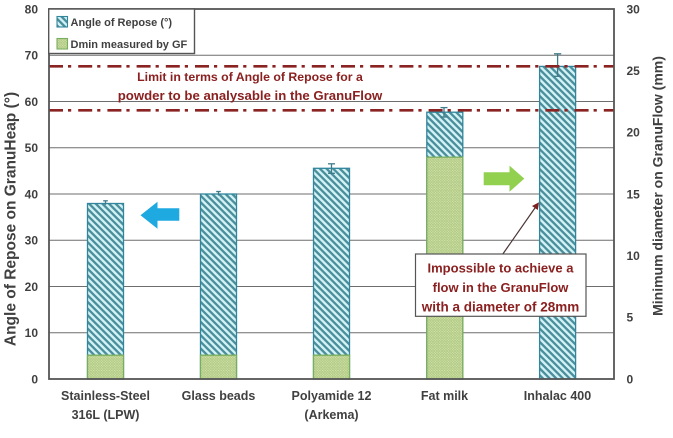  I want to click on svg-text: Dmin measured by GF, so click(129, 45).